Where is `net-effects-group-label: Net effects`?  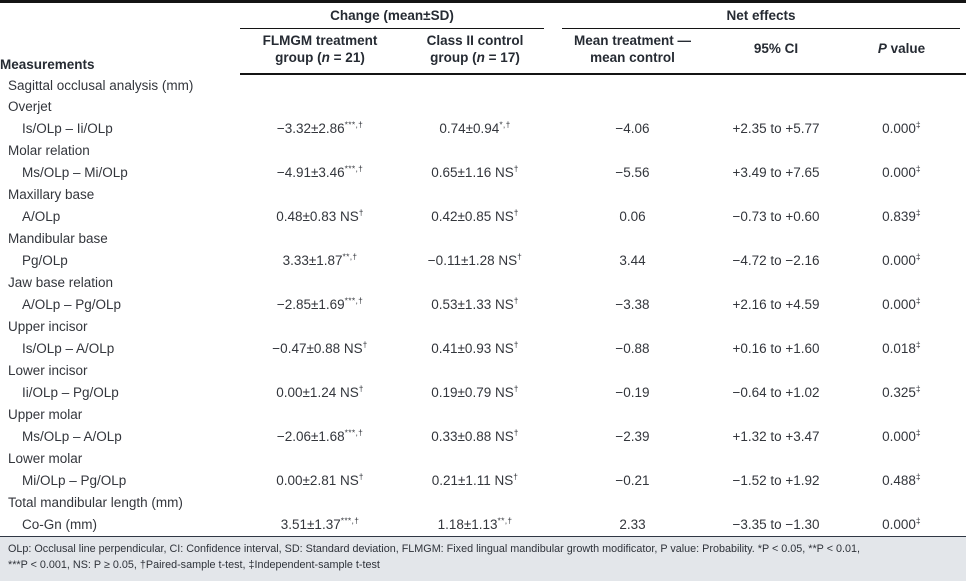
net-effects-group-label: Net effects is located at coordinates (761, 18).